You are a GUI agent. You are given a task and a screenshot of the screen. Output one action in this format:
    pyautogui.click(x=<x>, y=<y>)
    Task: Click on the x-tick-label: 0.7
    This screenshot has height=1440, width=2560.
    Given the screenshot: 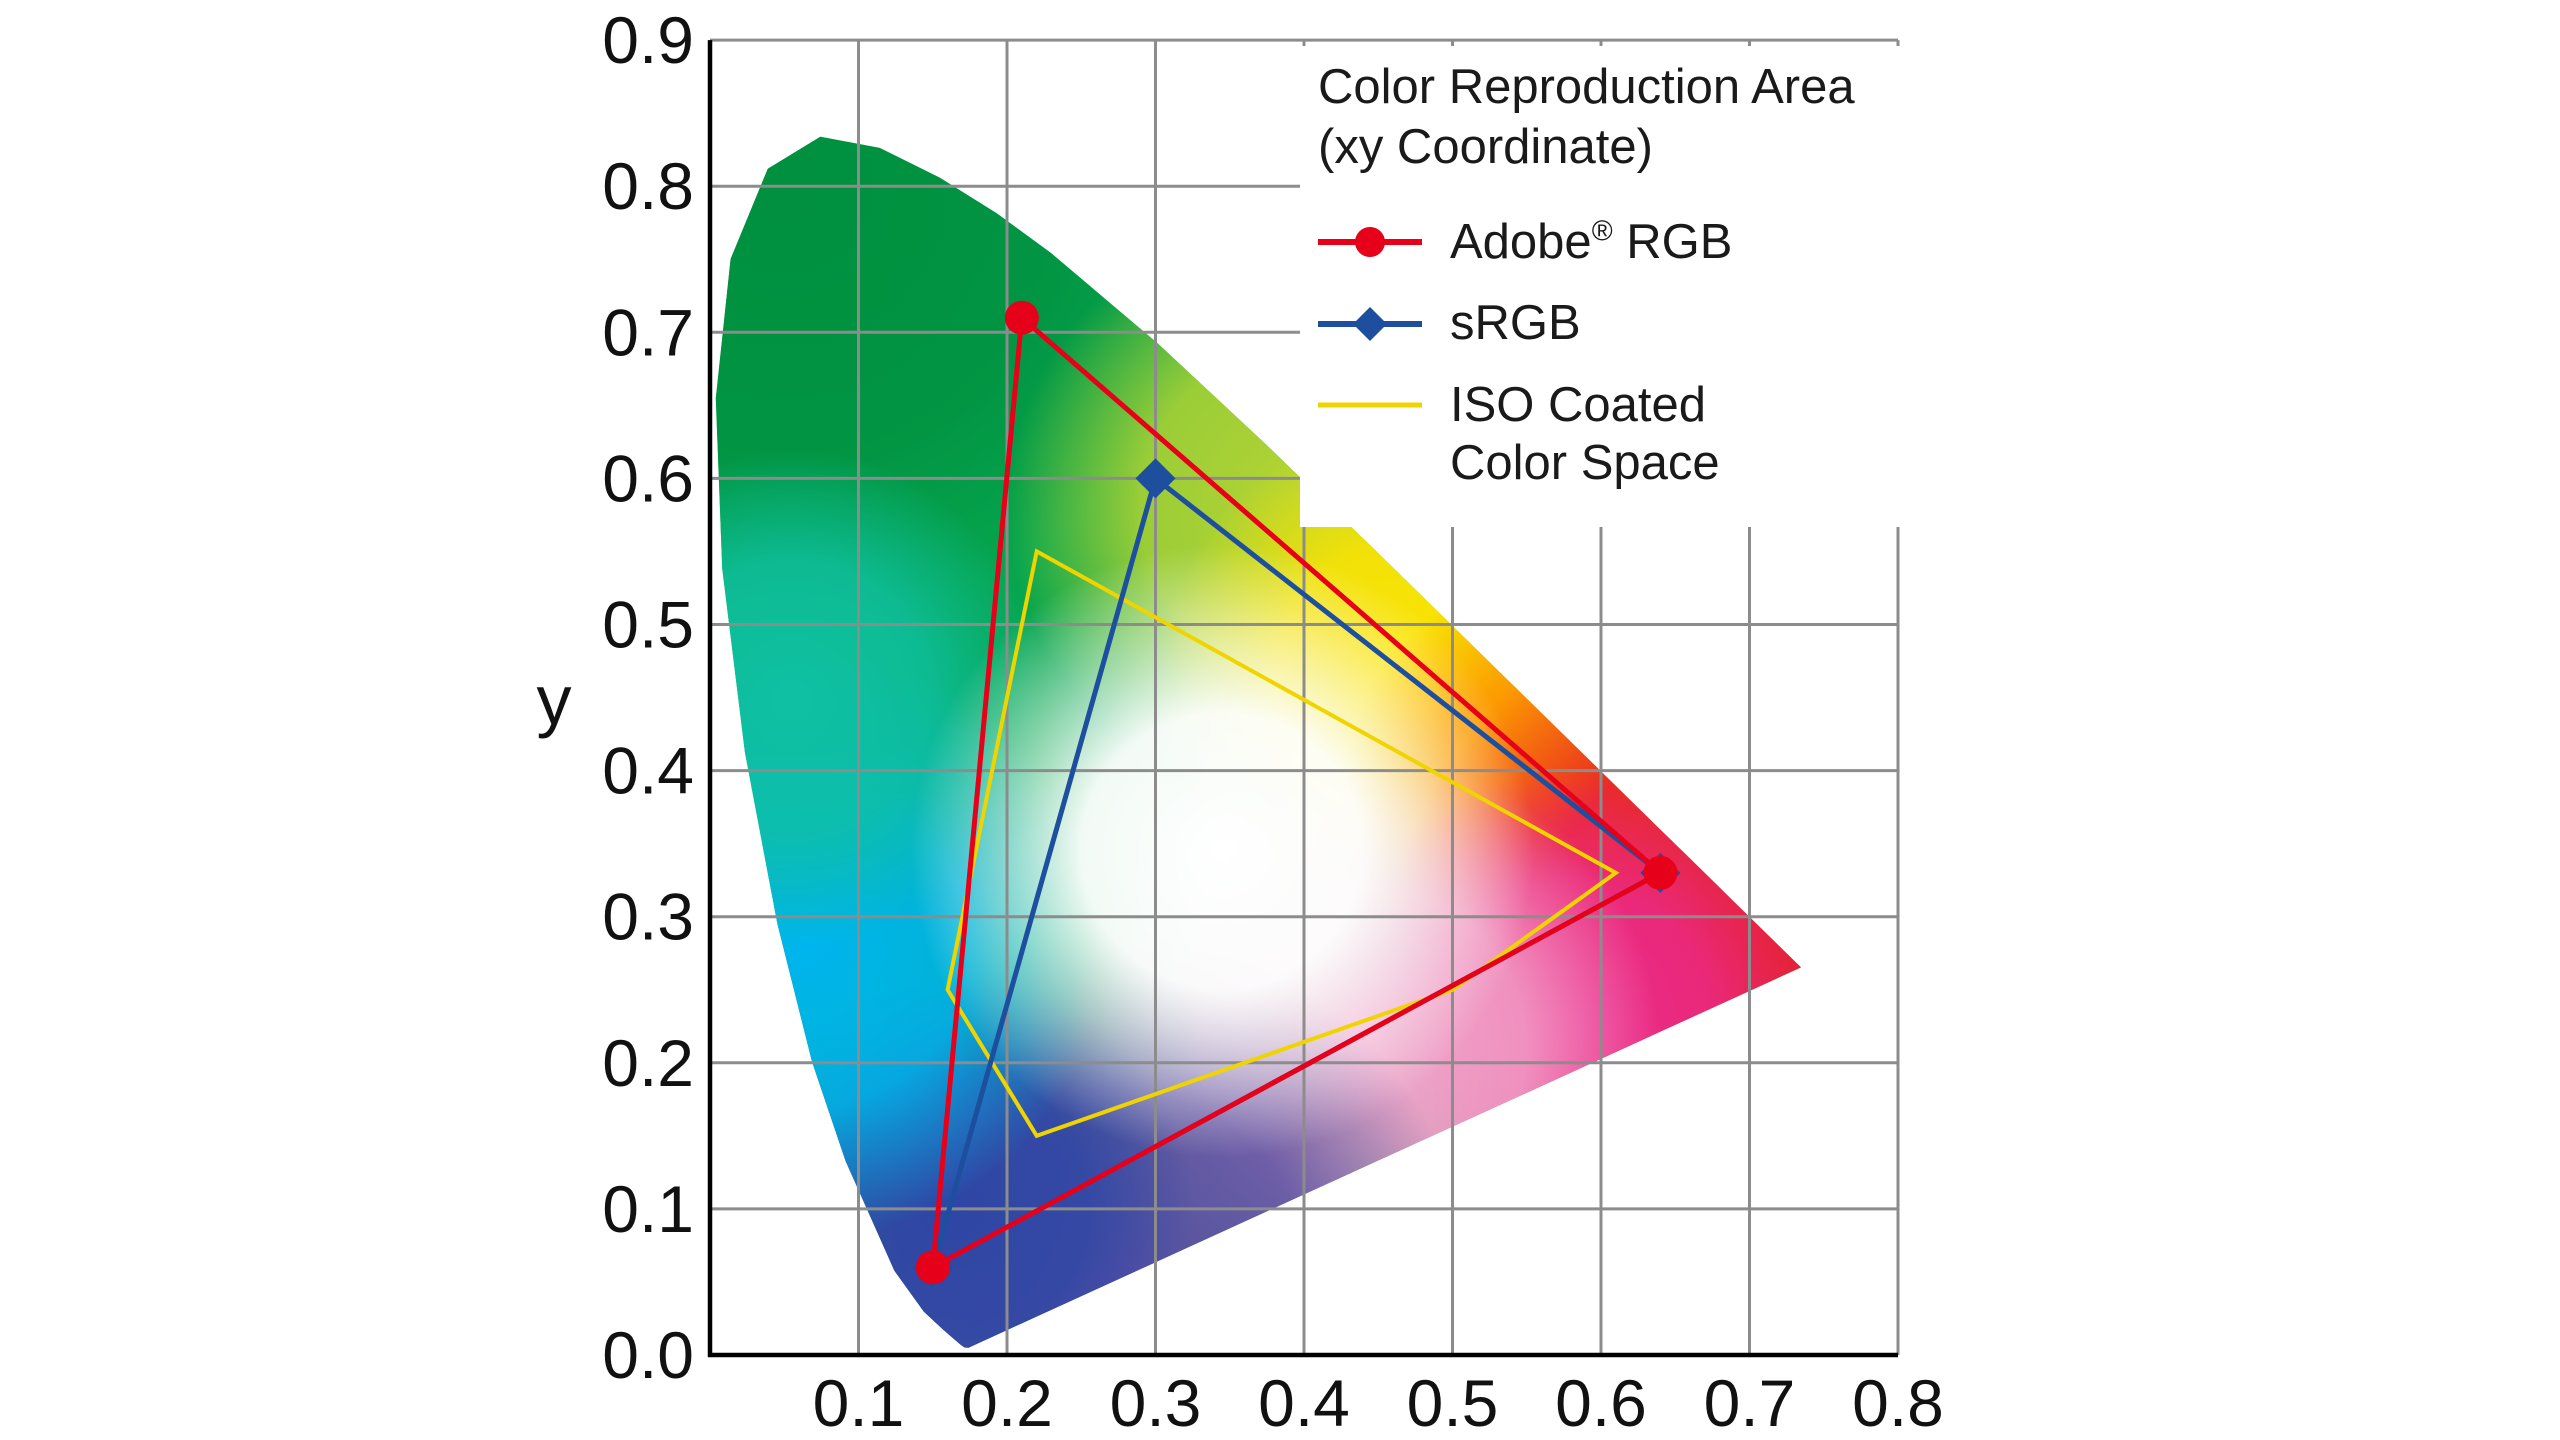 What is the action you would take?
    pyautogui.click(x=1750, y=1403)
    